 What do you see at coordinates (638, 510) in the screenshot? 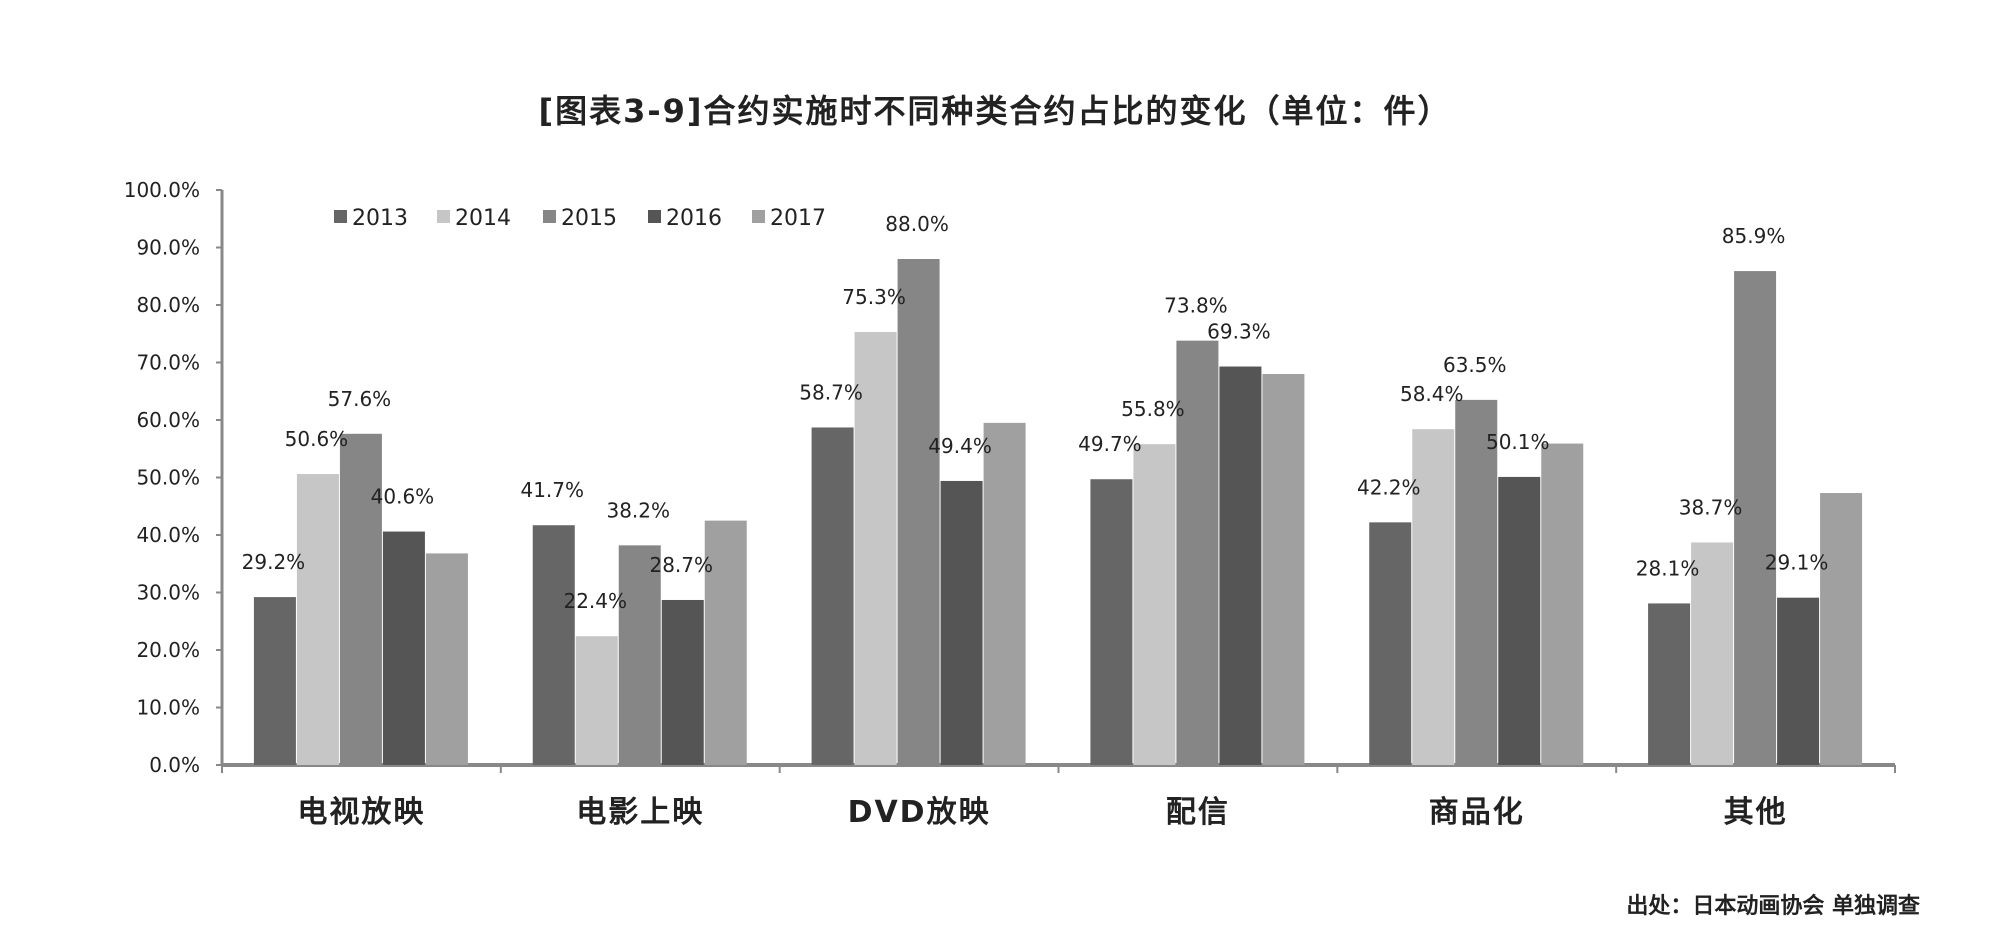
I see `data-label: 38.2%` at bounding box center [638, 510].